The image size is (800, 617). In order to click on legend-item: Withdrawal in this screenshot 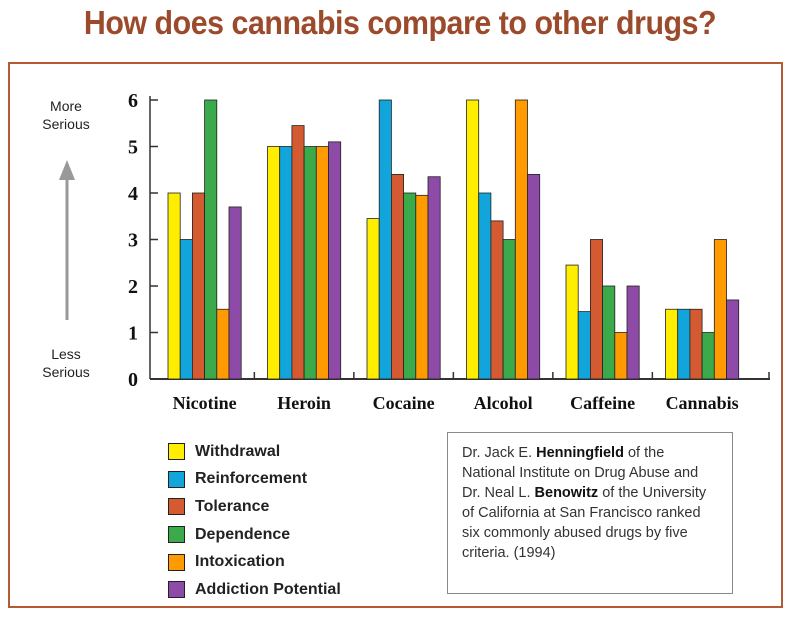, I will do `click(254, 452)`.